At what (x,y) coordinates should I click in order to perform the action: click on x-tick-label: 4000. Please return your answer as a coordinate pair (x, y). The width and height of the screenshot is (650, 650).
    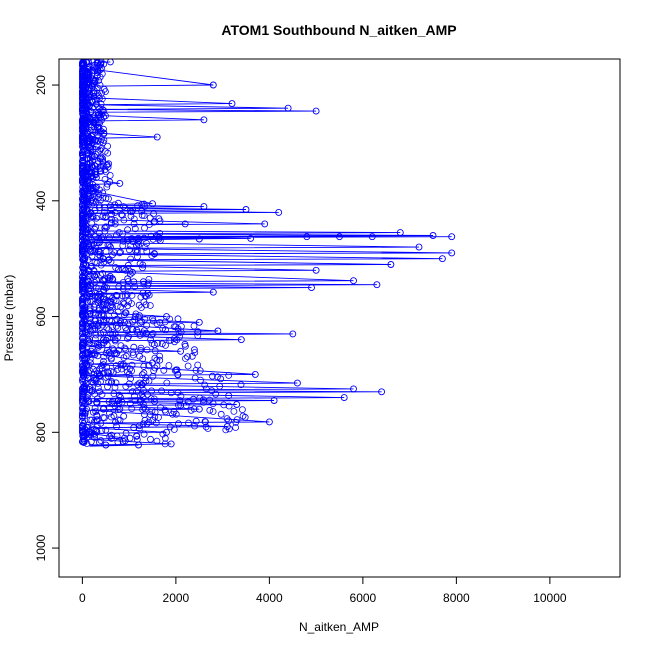
    Looking at the image, I should click on (269, 598).